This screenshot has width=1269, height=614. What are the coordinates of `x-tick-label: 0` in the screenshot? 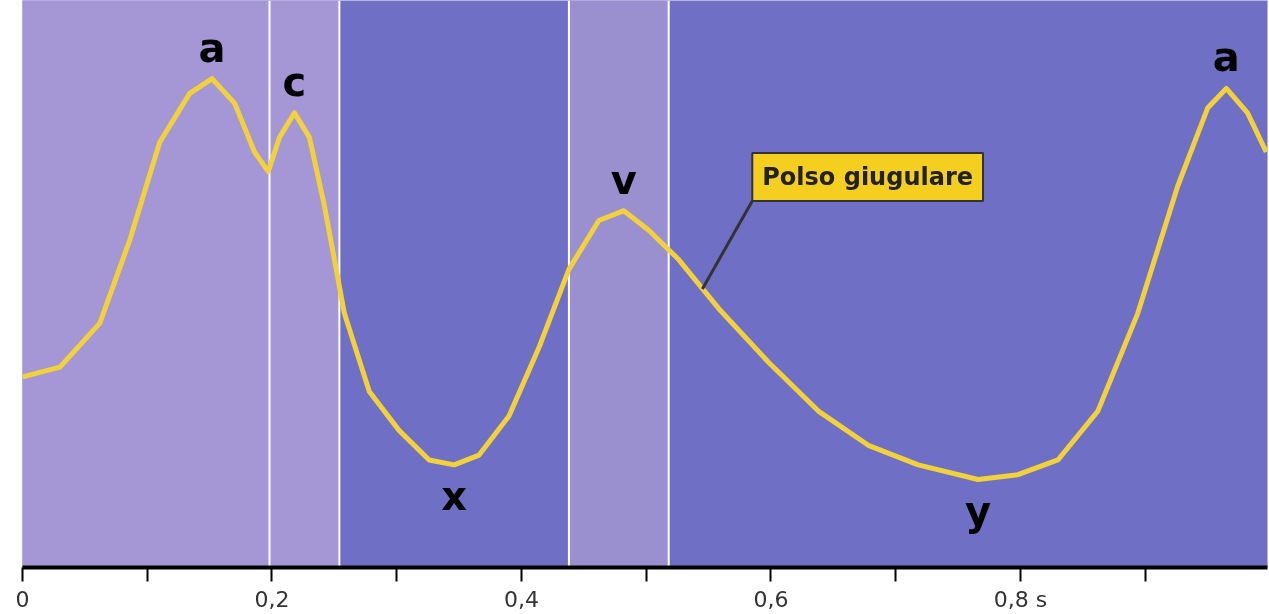 It's located at (22, 599).